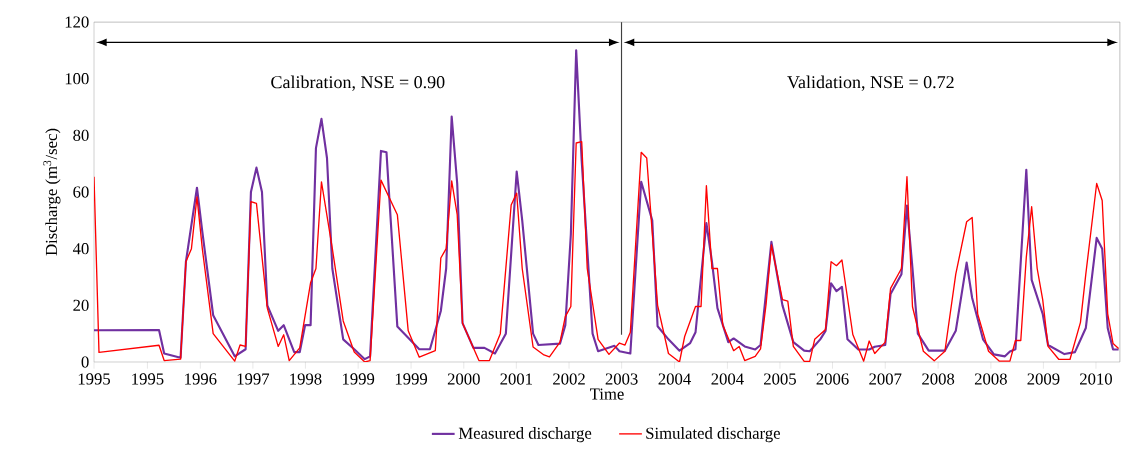  Describe the element at coordinates (85, 362) in the screenshot. I see `y-tick-label: 0` at that location.